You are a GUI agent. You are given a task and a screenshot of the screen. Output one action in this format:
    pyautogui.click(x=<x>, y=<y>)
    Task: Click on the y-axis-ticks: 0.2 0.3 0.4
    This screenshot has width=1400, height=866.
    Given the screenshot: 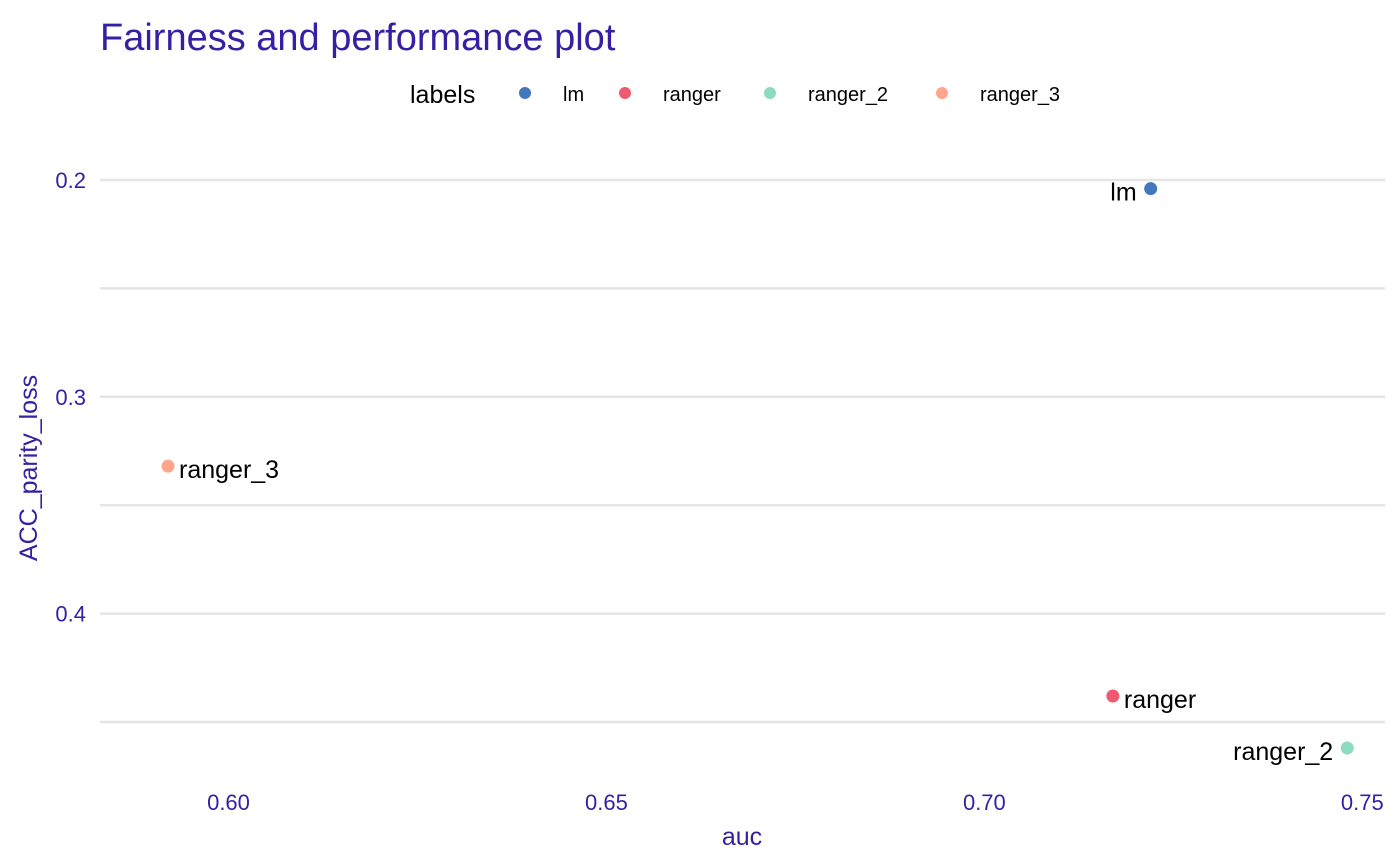 What is the action you would take?
    pyautogui.click(x=70, y=397)
    